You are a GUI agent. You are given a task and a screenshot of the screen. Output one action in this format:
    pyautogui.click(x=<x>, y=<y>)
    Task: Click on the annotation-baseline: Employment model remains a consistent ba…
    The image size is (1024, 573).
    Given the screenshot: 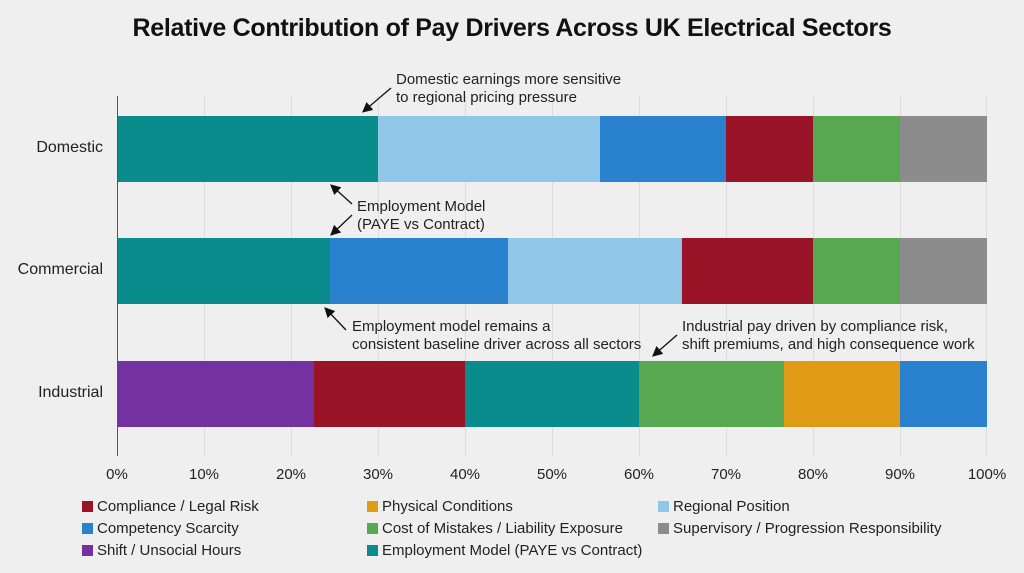 What is the action you would take?
    pyautogui.click(x=496, y=336)
    